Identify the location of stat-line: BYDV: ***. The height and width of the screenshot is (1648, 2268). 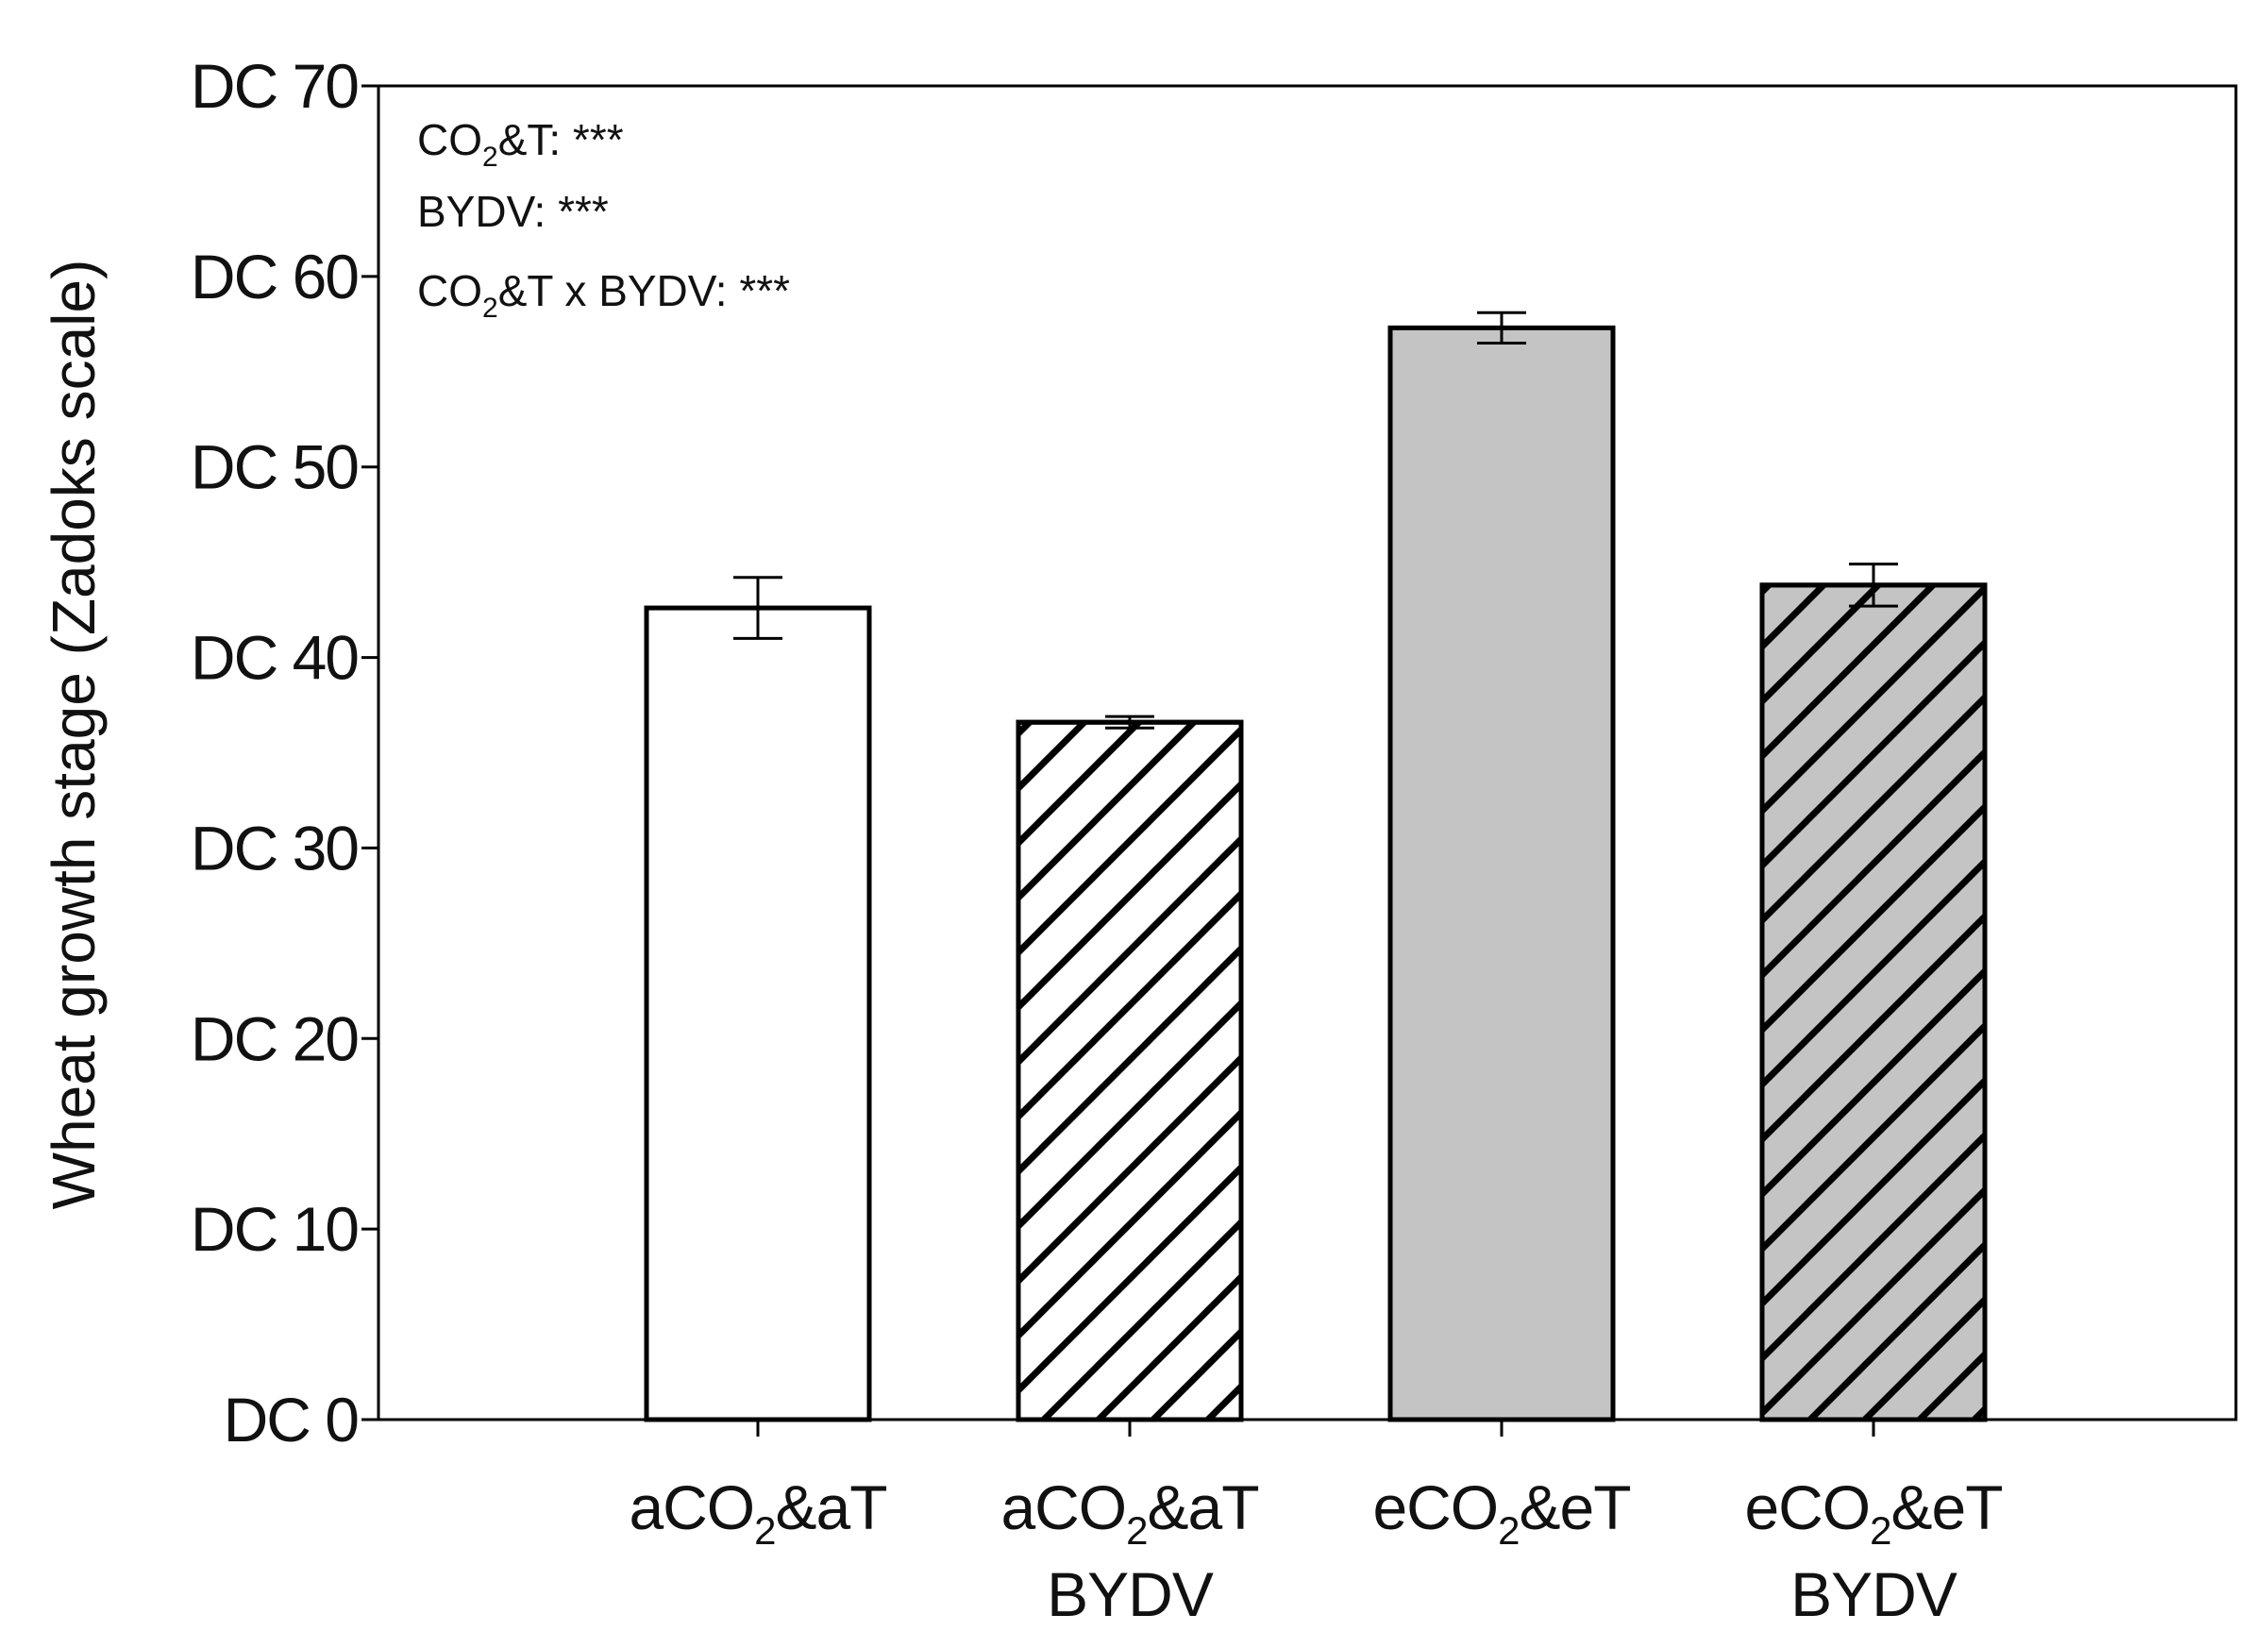
(513, 211).